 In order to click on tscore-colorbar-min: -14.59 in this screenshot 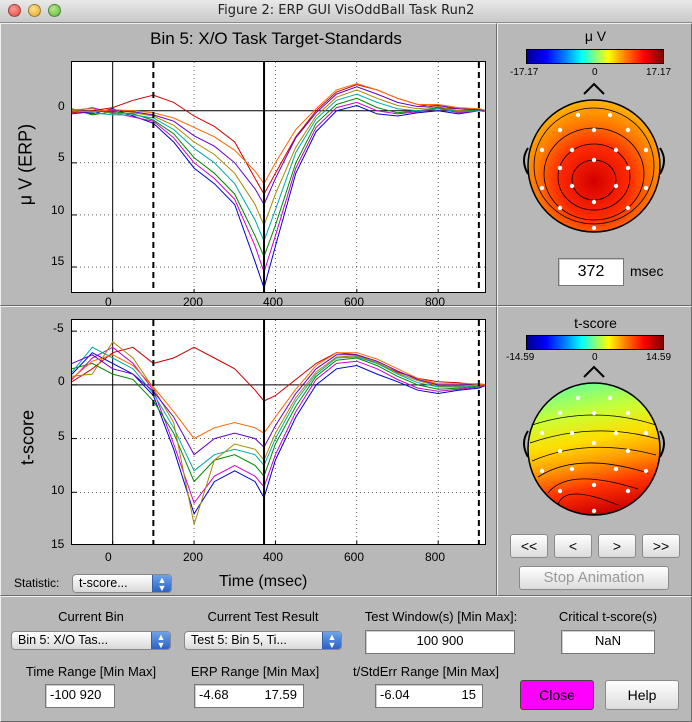, I will do `click(520, 357)`.